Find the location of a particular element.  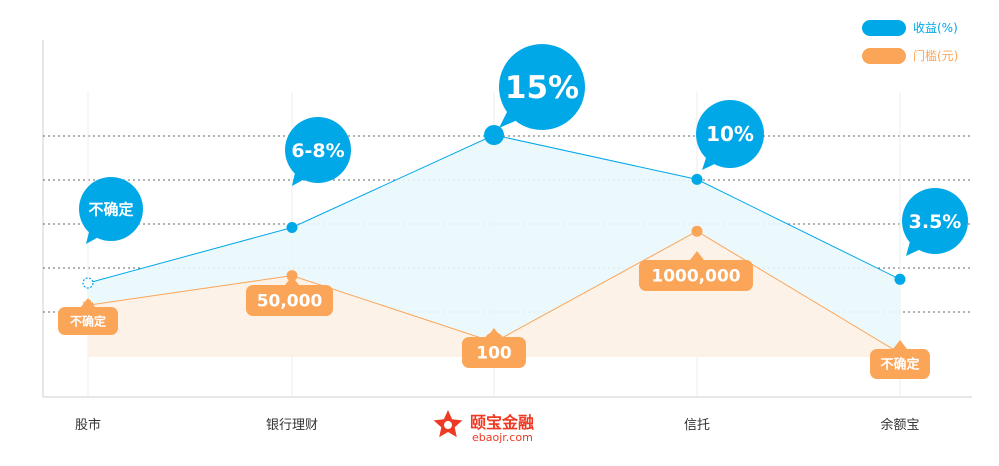

return-label: 不确定 is located at coordinates (110, 209).